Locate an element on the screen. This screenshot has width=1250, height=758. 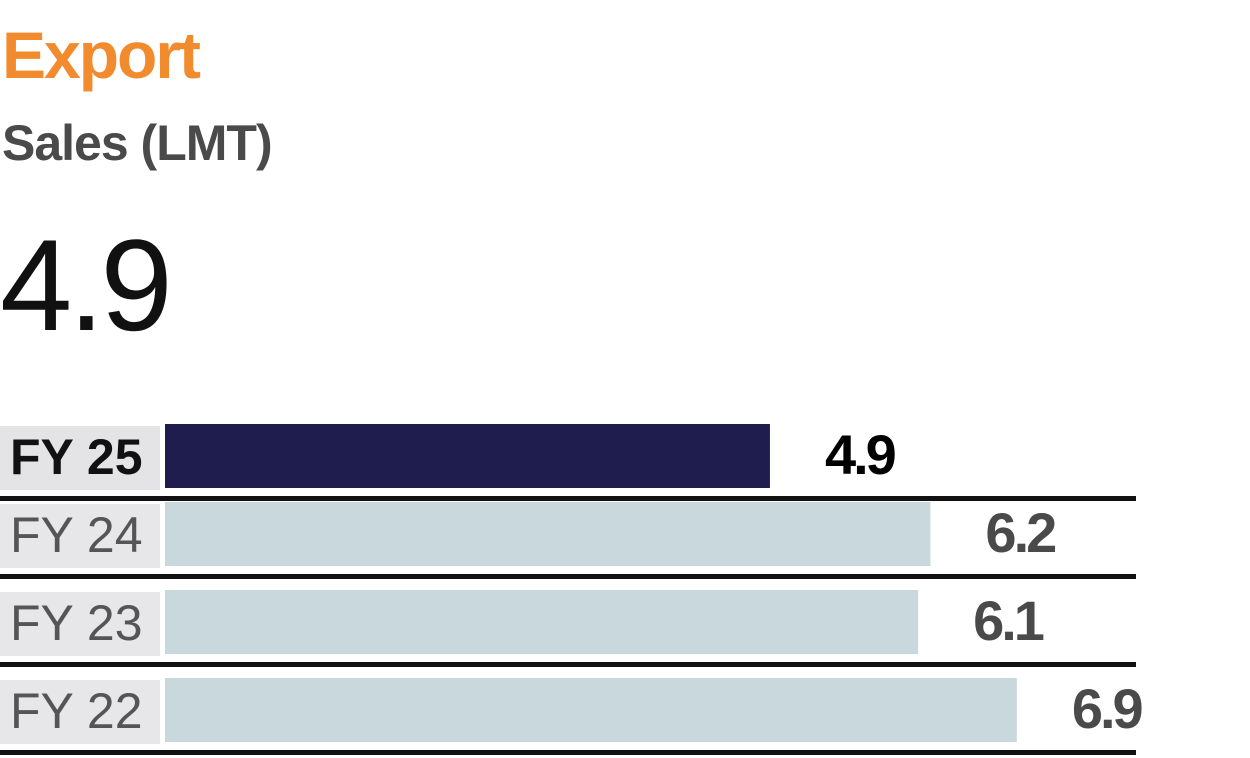
data-label: 4.9 is located at coordinates (860, 454).